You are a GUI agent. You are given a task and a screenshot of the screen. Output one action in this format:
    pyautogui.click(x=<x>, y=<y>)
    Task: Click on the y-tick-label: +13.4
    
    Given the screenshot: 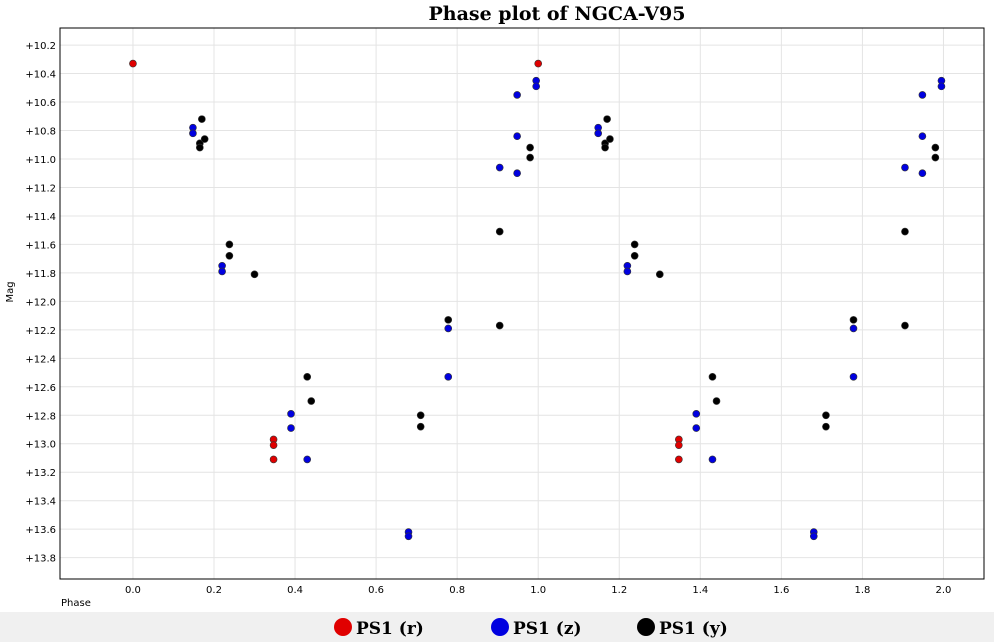 What is the action you would take?
    pyautogui.click(x=40, y=502)
    